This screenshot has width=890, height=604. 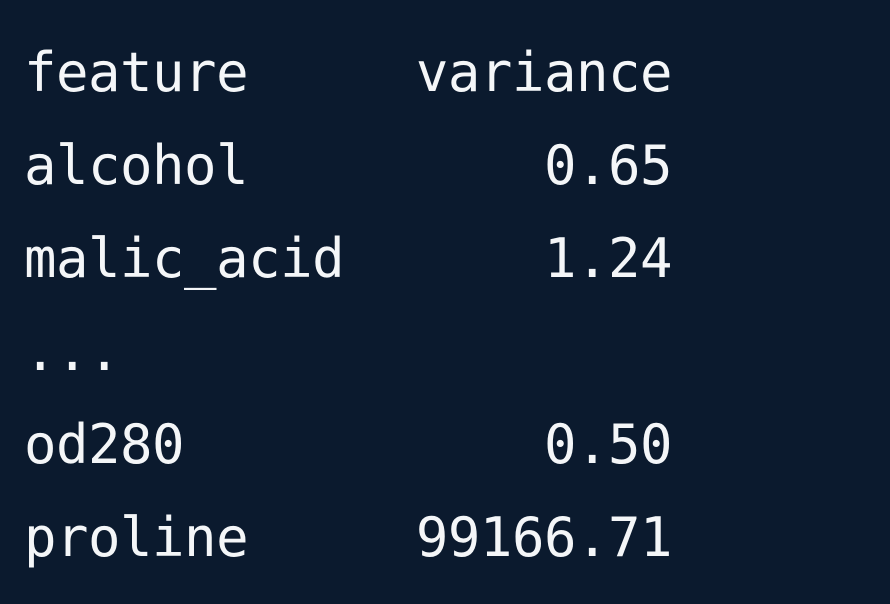 What do you see at coordinates (136, 72) in the screenshot?
I see `header-feature: feature` at bounding box center [136, 72].